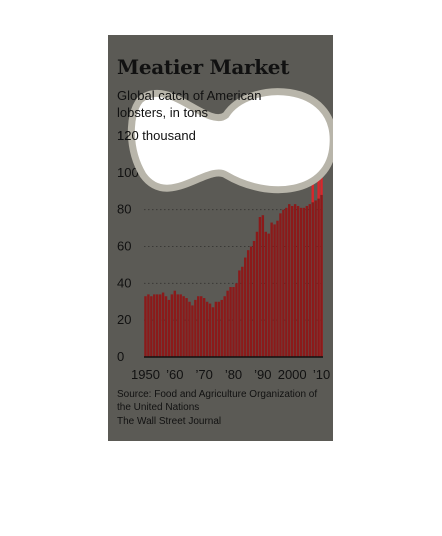  What do you see at coordinates (124, 209) in the screenshot?
I see `y-tick-label: 80` at bounding box center [124, 209].